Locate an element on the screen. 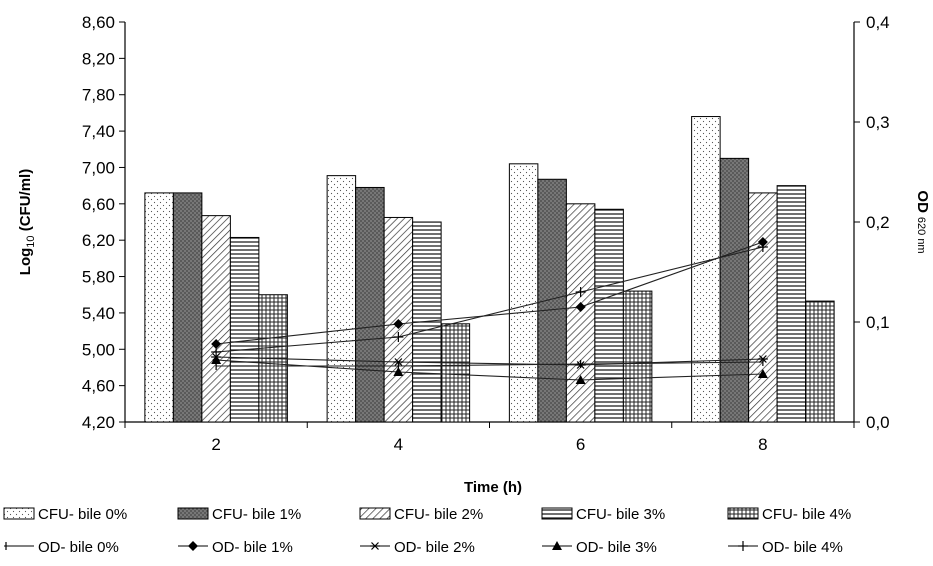 This screenshot has height=566, width=933. legend-item-cfu-bile-2: CFU- bile 2% is located at coordinates (421, 514).